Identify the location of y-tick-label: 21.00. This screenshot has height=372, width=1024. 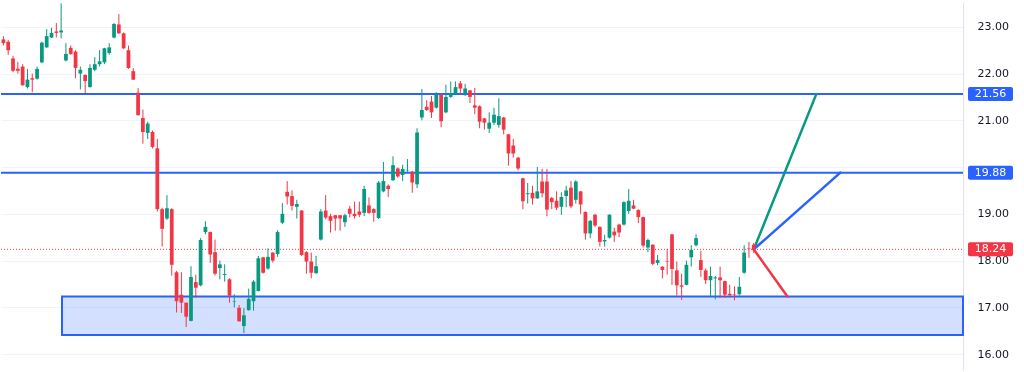
(993, 120).